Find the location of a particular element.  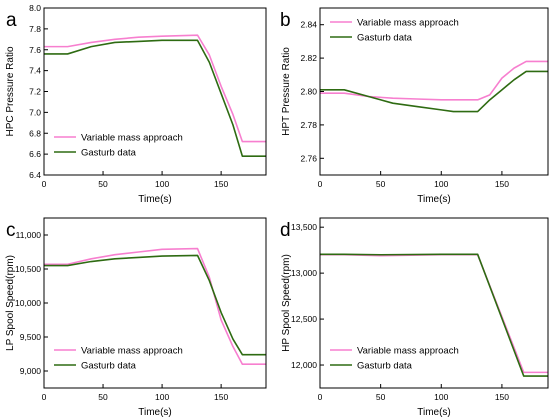

y-tick-label: 13,000 is located at coordinates (304, 273).